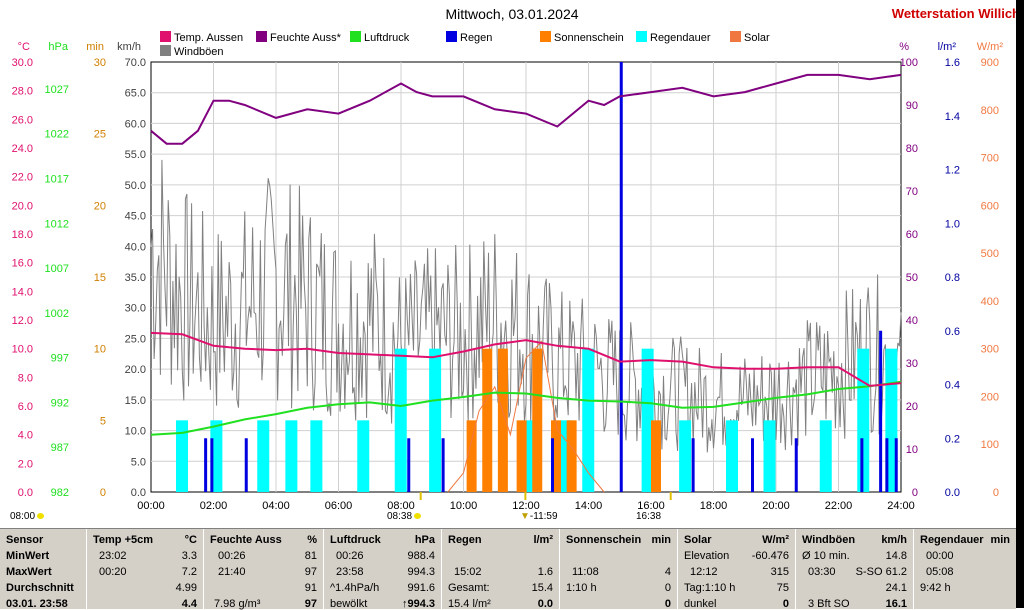 The height and width of the screenshot is (610, 1024). I want to click on pressure-tick-label: 1007, so click(57, 269).